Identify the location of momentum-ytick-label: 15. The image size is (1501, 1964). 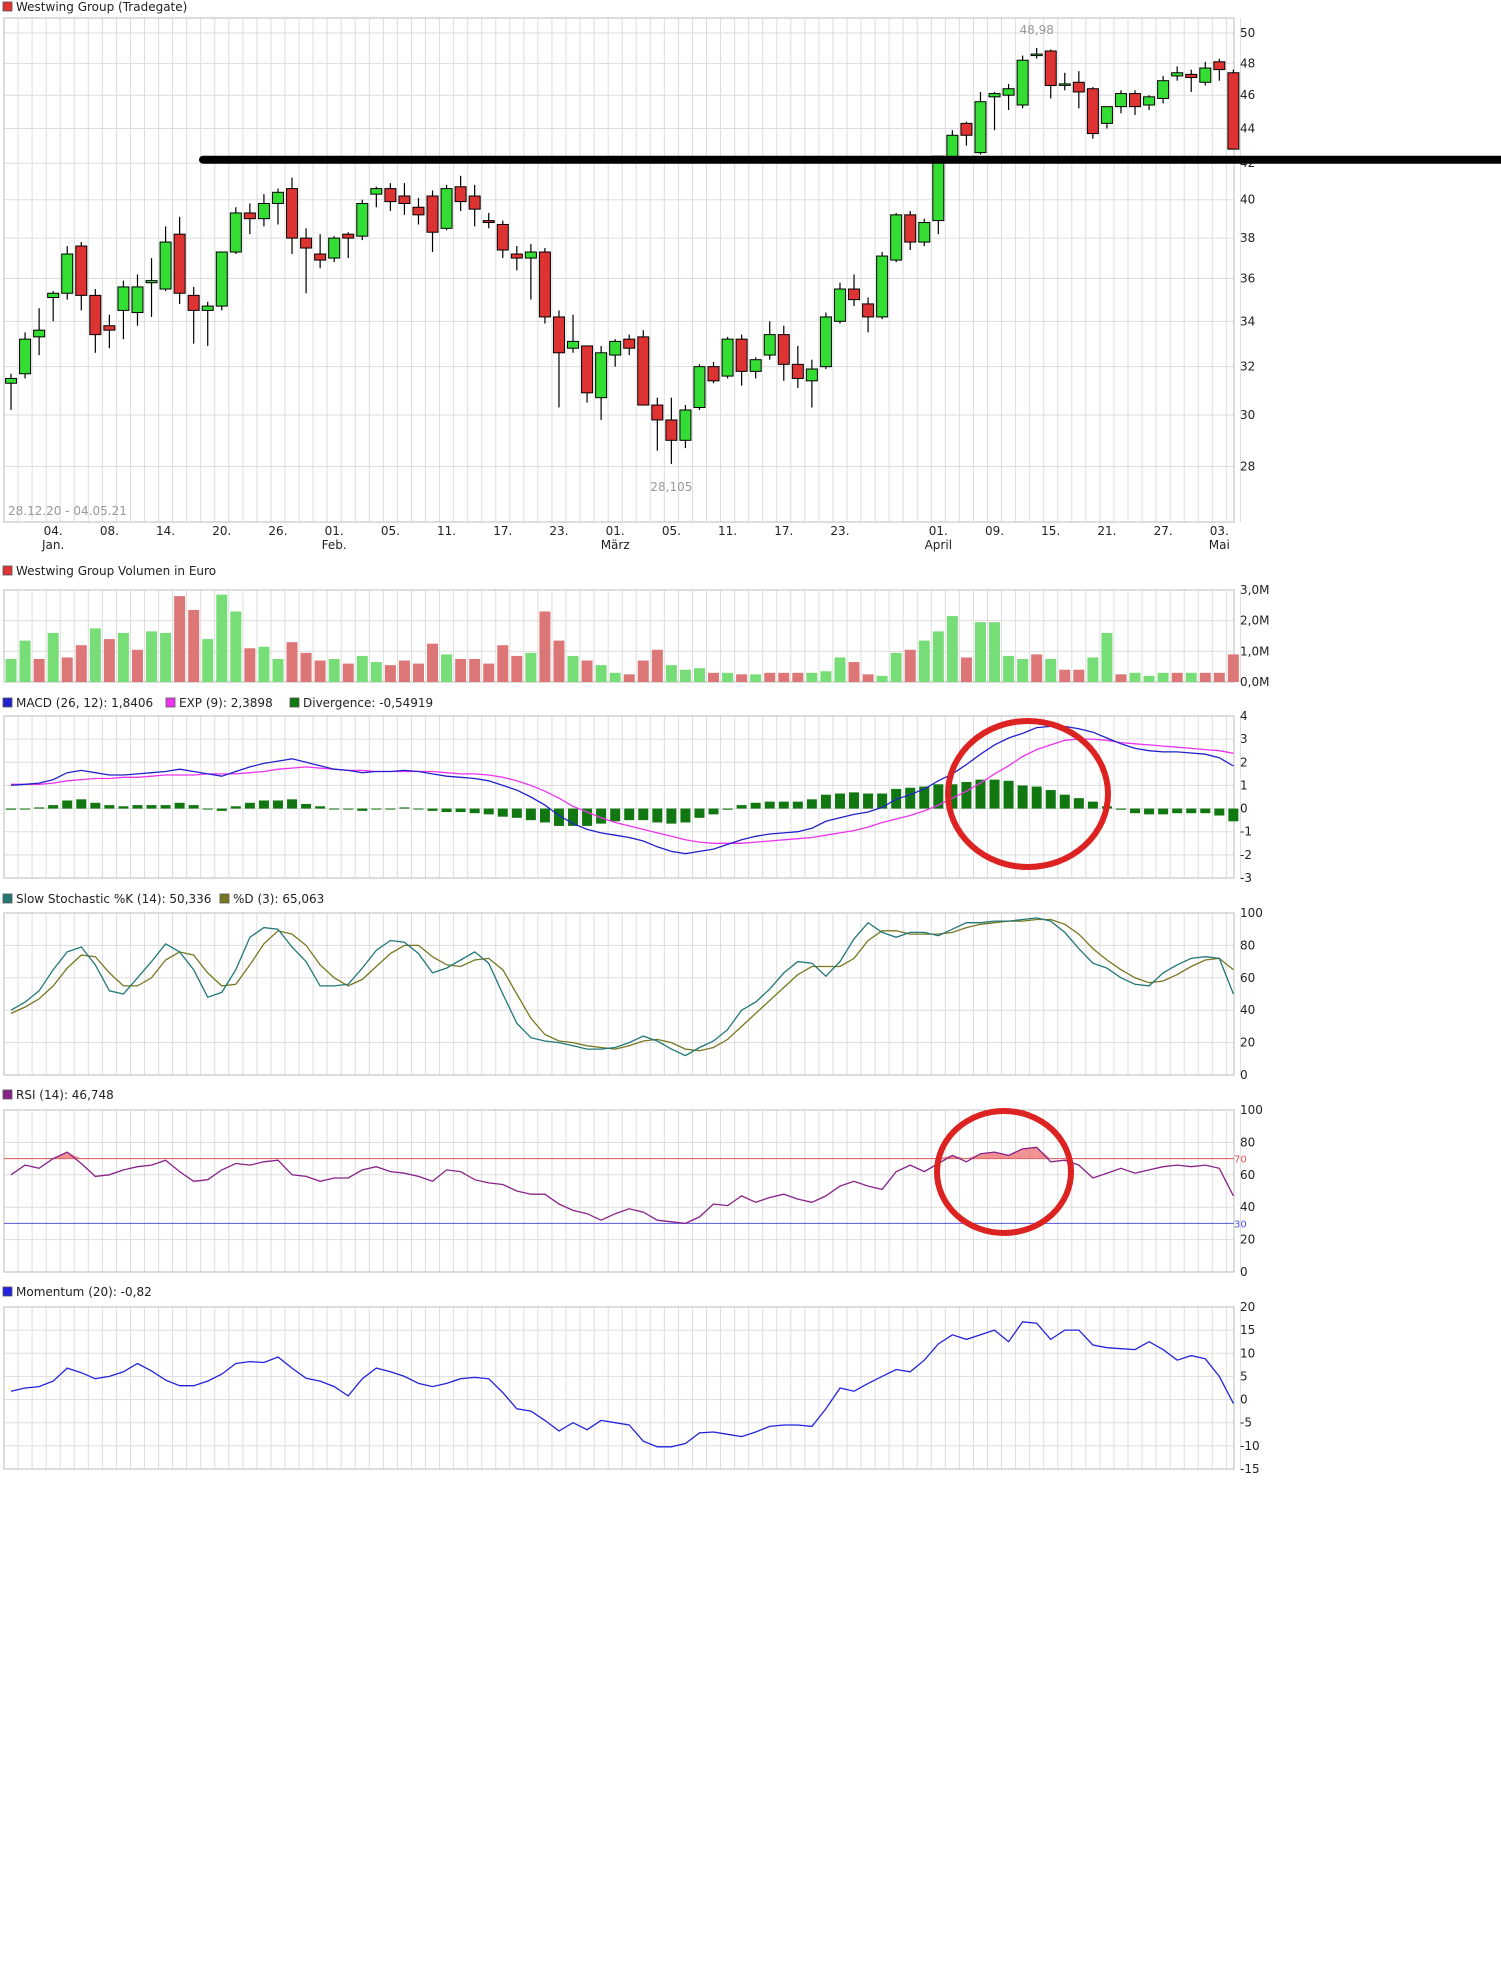
(1247, 1330).